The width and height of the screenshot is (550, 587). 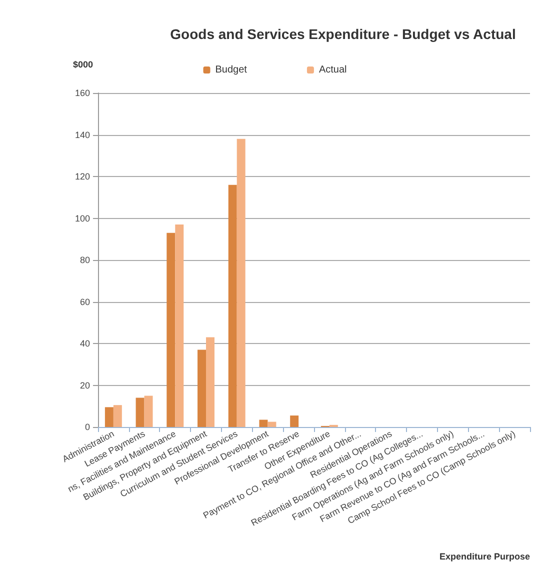 I want to click on legend-label: Budget, so click(x=231, y=70).